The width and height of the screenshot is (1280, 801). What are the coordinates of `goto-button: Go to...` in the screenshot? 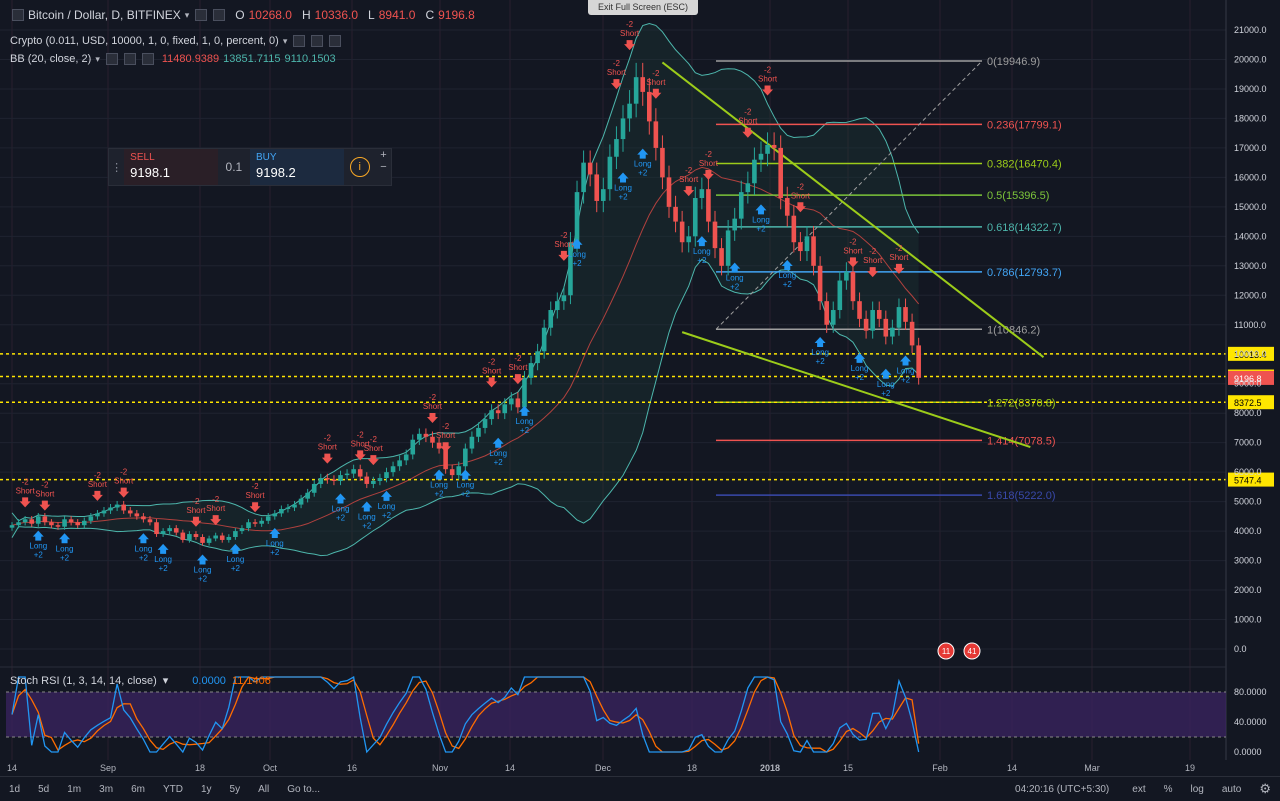 It's located at (304, 789).